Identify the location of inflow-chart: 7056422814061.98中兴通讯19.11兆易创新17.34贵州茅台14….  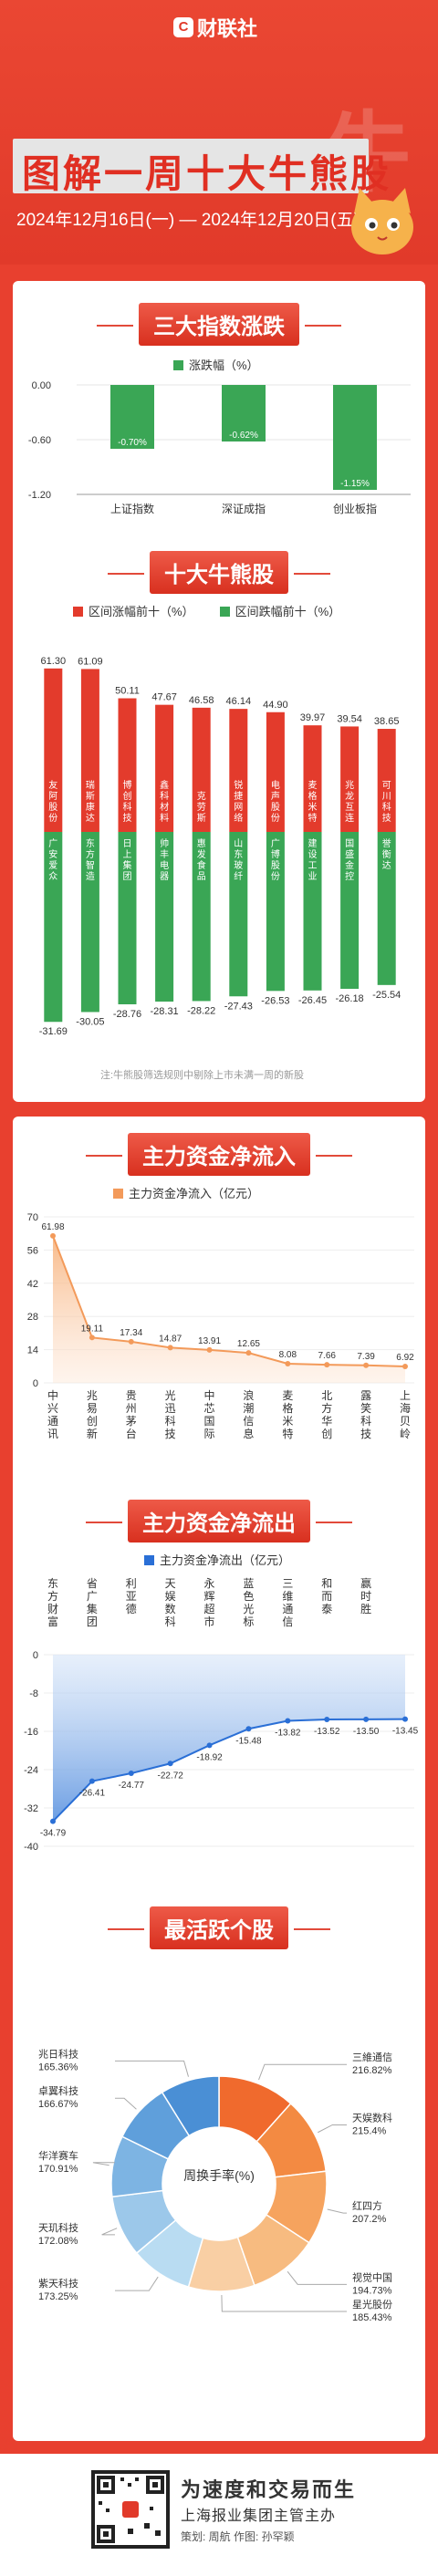
(220, 1326).